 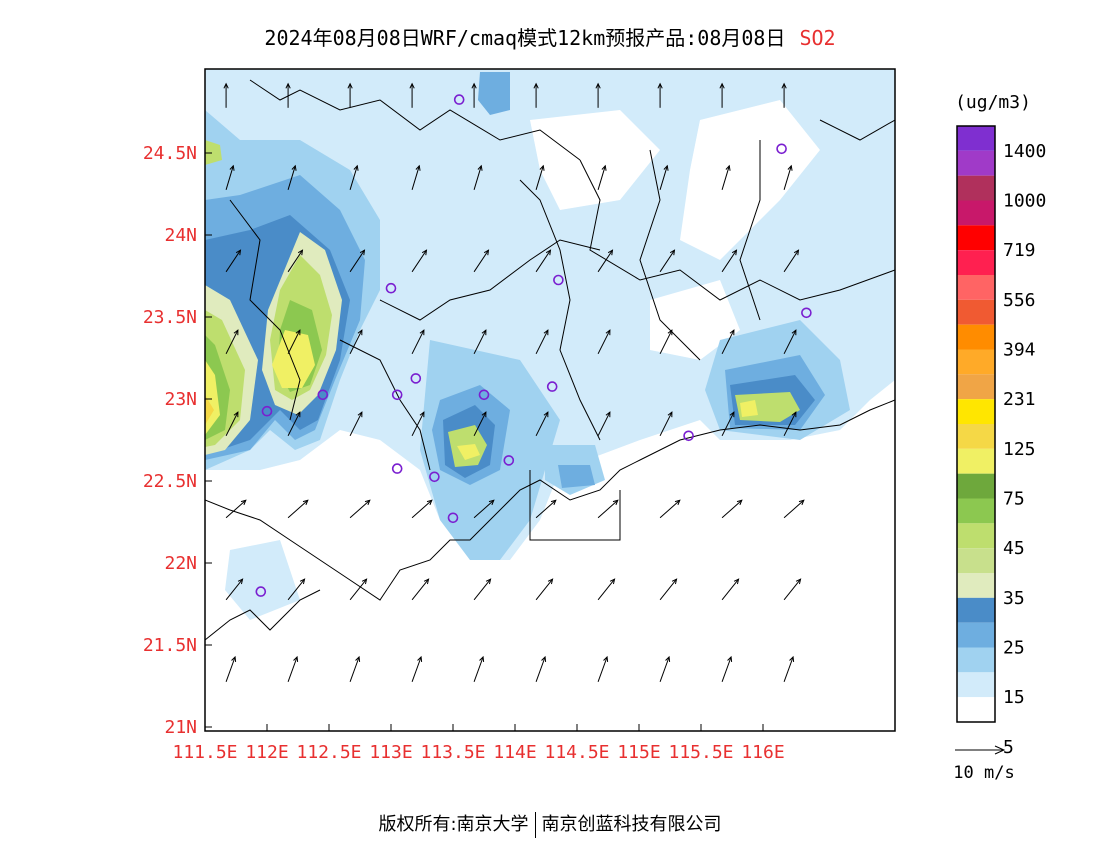 What do you see at coordinates (1014, 499) in the screenshot?
I see `colorbar-label: 75` at bounding box center [1014, 499].